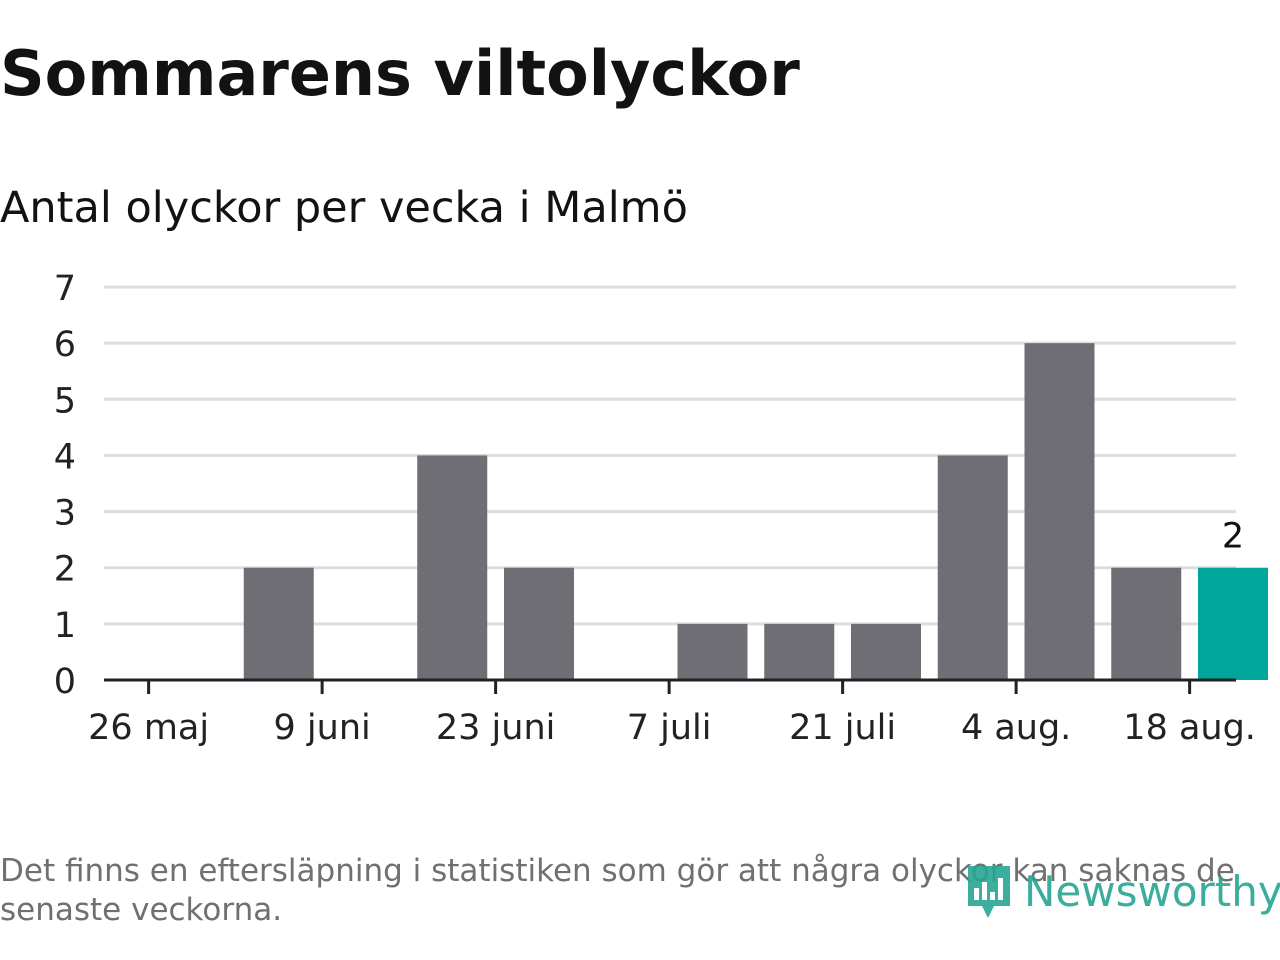 The height and width of the screenshot is (960, 1280). What do you see at coordinates (65, 514) in the screenshot?
I see `y-tick-label: 3` at bounding box center [65, 514].